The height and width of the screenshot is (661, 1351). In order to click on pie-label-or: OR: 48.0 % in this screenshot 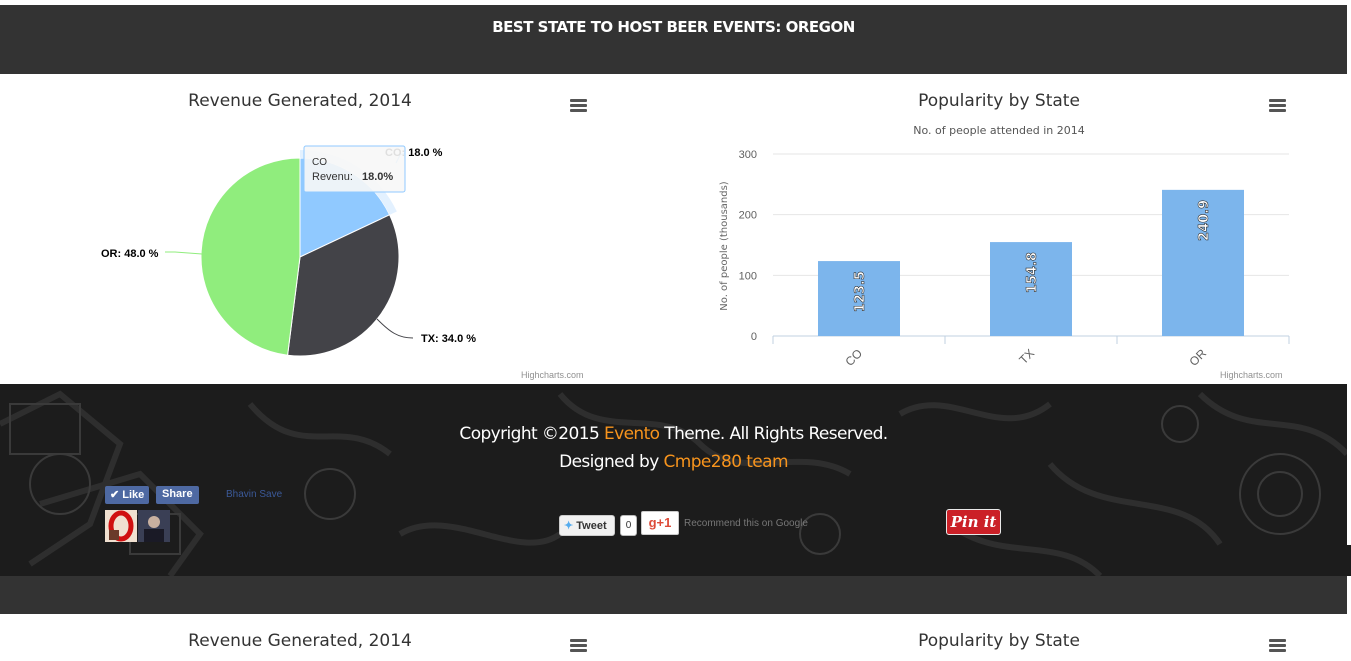, I will do `click(130, 254)`.